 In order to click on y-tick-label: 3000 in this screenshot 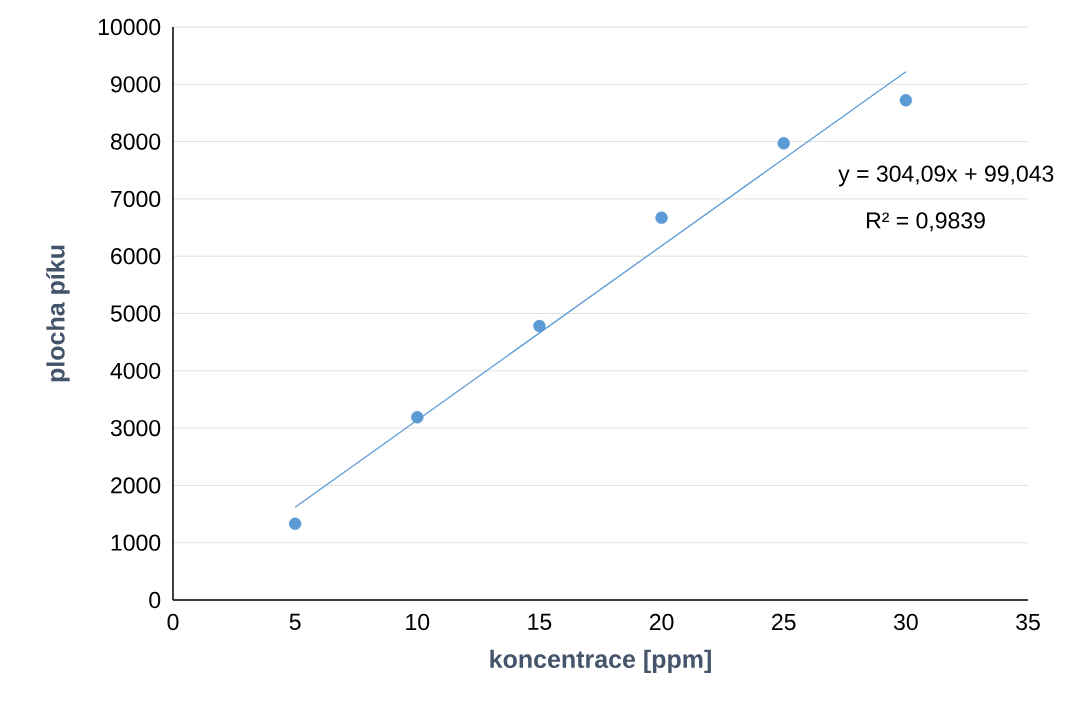, I will do `click(135, 428)`.